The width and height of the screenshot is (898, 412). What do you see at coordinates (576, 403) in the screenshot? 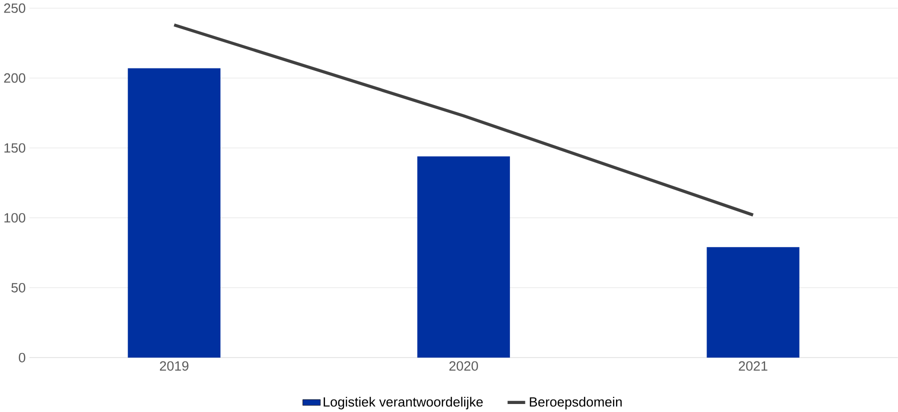
I see `legend-label: Beroepsdomein` at bounding box center [576, 403].